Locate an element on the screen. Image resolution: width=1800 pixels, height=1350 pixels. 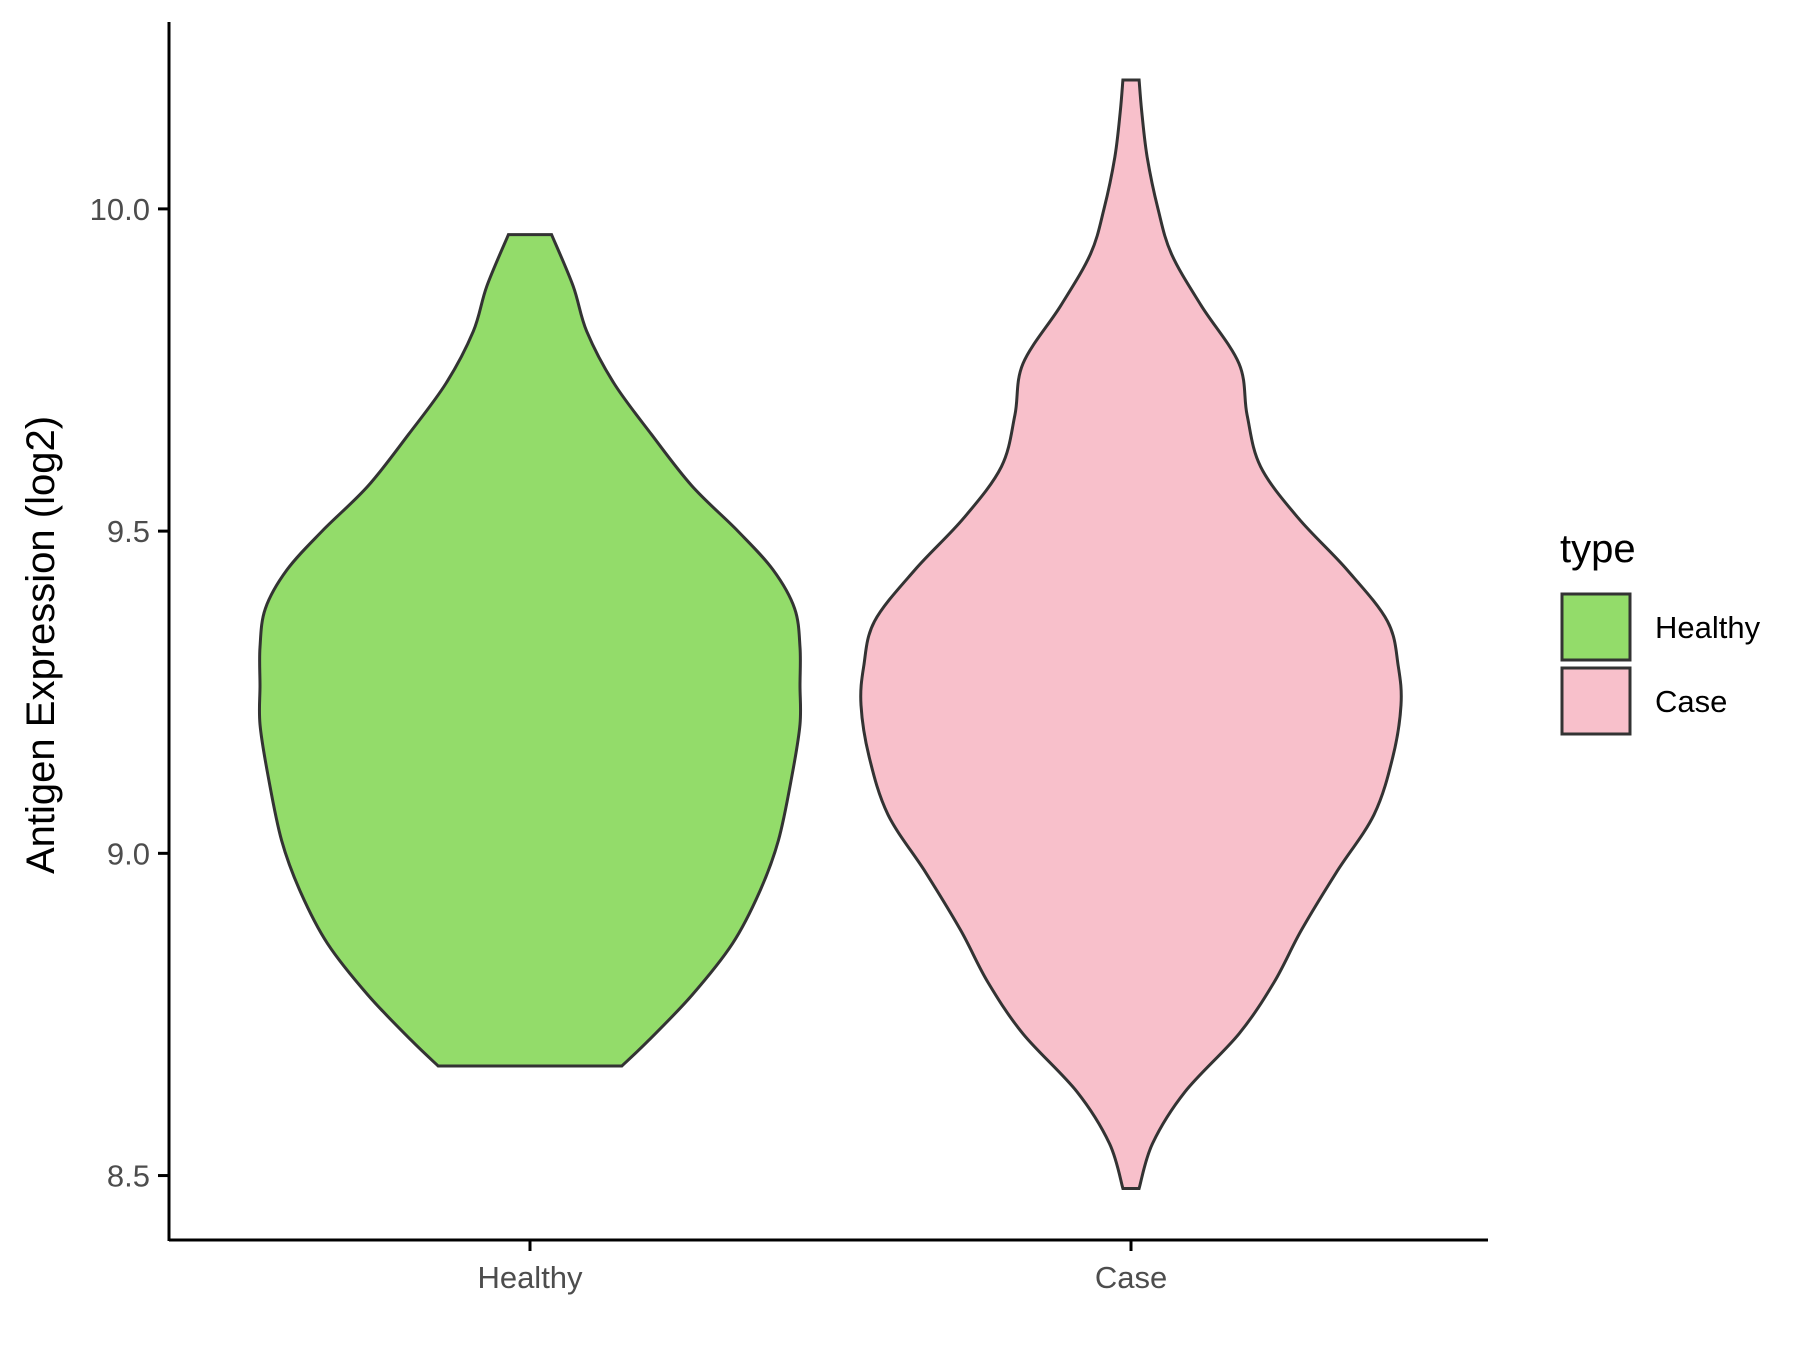
y-axis-title: Antigen Expression (log2) is located at coordinates (41, 645).